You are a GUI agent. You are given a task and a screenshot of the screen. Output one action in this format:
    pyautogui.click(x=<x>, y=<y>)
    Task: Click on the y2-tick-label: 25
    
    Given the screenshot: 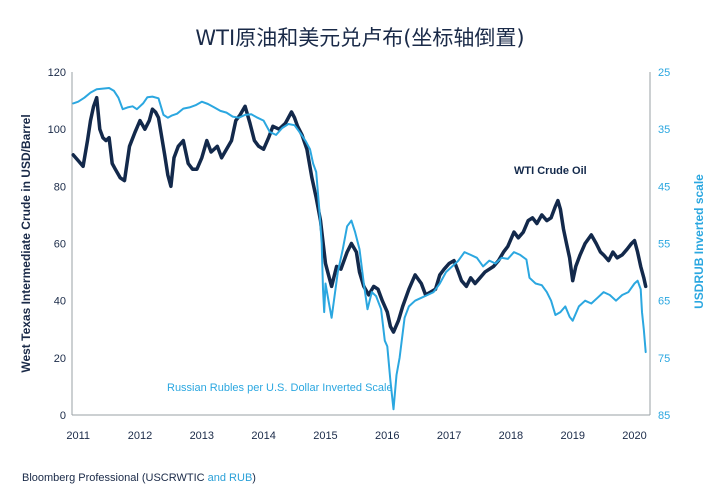 What is the action you would take?
    pyautogui.click(x=664, y=73)
    